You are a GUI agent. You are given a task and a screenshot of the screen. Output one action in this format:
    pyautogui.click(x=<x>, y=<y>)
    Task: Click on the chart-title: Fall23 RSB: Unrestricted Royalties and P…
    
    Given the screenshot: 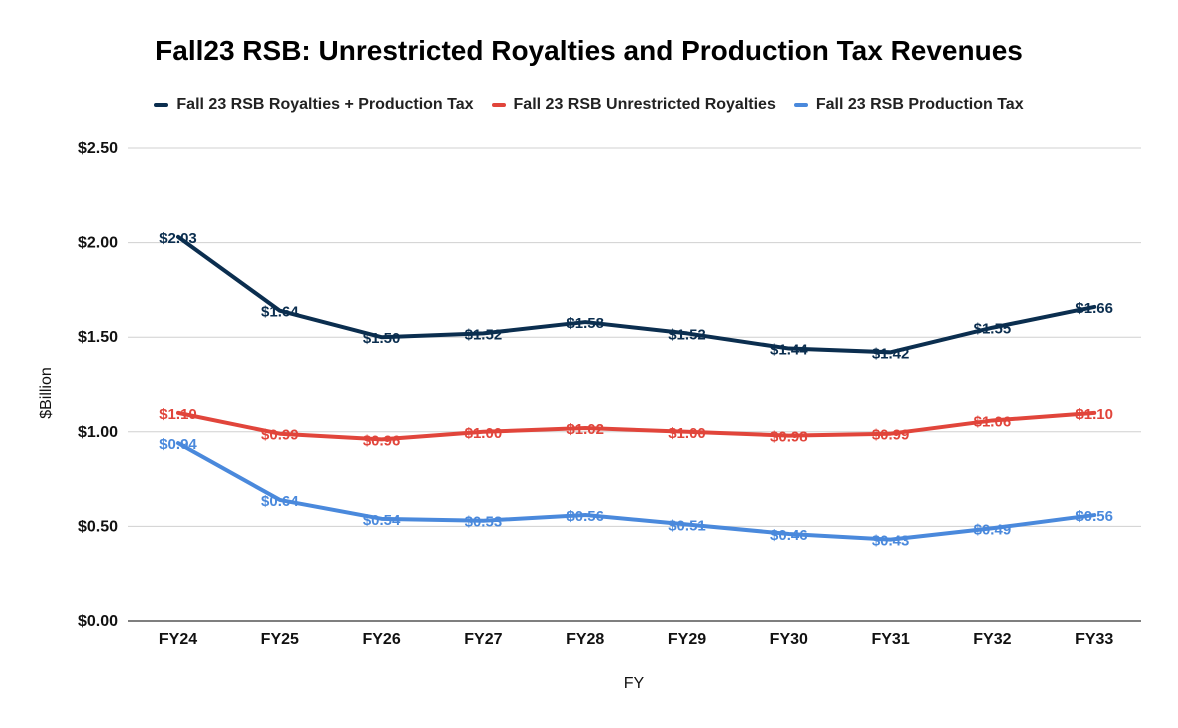 What is the action you would take?
    pyautogui.click(x=589, y=50)
    